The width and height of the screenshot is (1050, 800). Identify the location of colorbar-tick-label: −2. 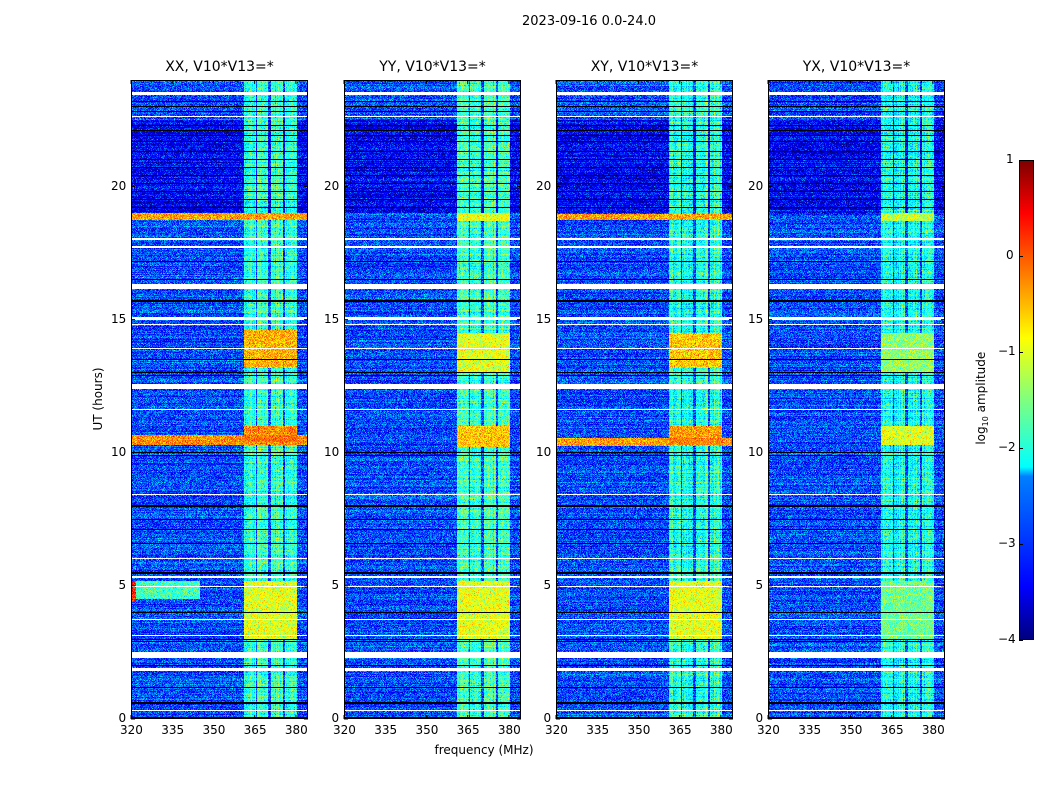
(1007, 447).